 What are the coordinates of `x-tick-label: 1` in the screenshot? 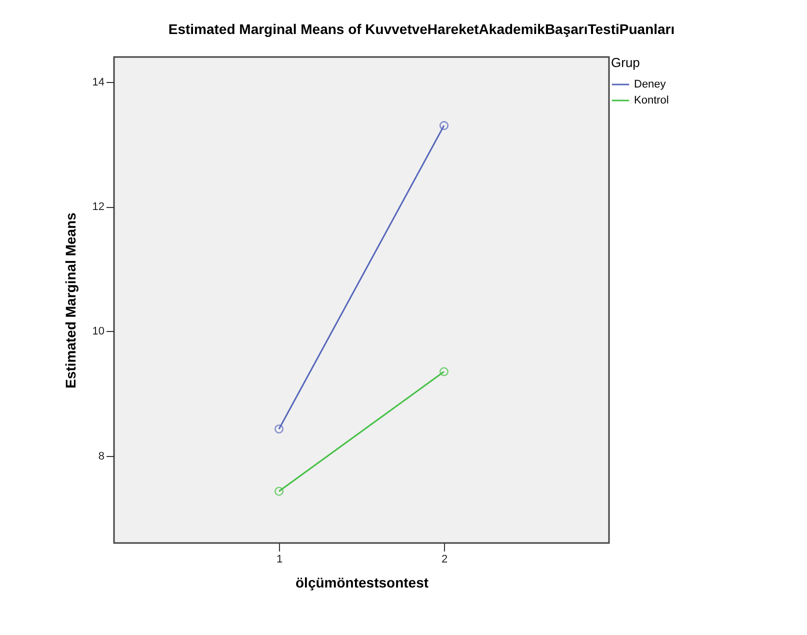 It's located at (279, 560).